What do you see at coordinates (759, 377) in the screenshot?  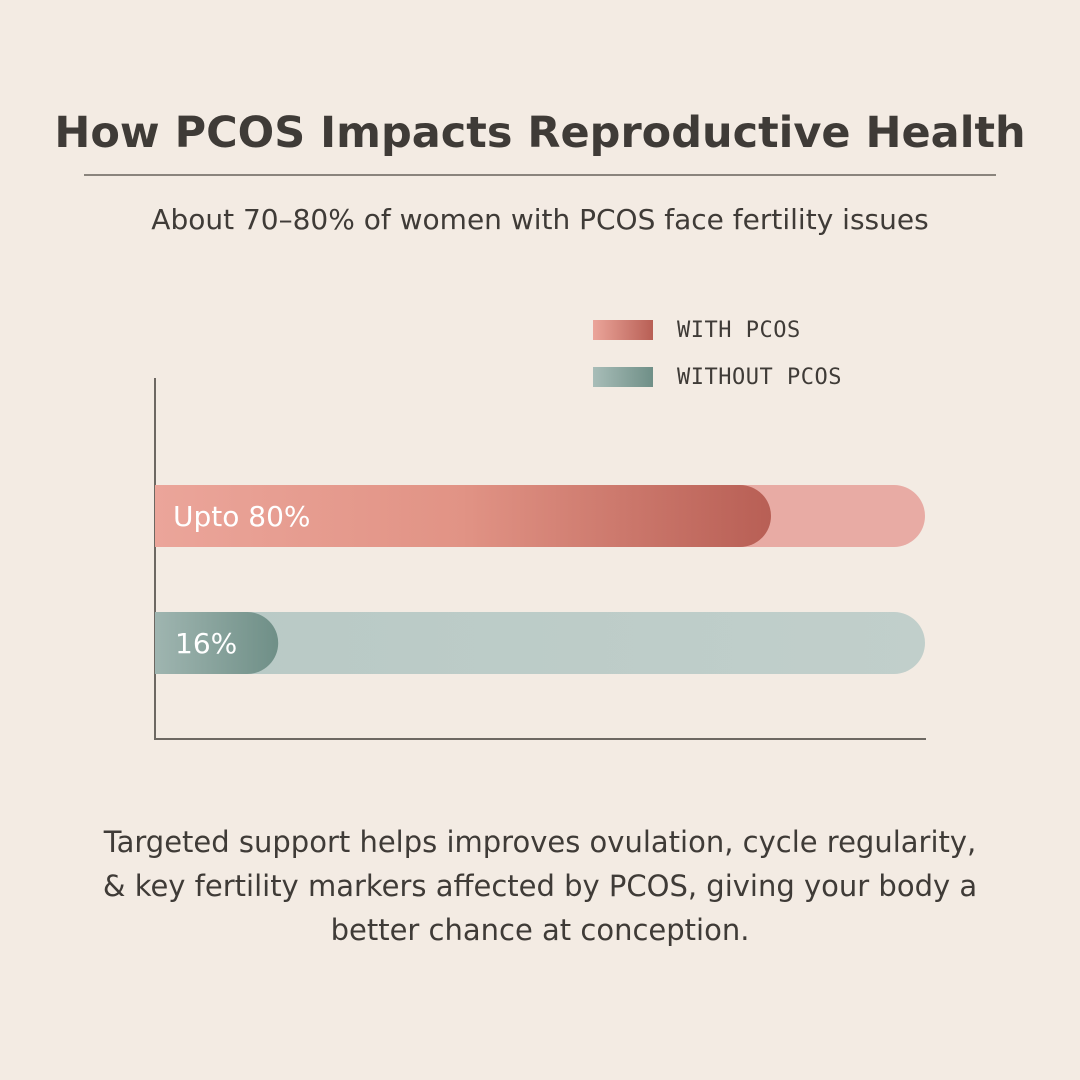 I see `legend-label-without-pcos: WITHOUT PCOS` at bounding box center [759, 377].